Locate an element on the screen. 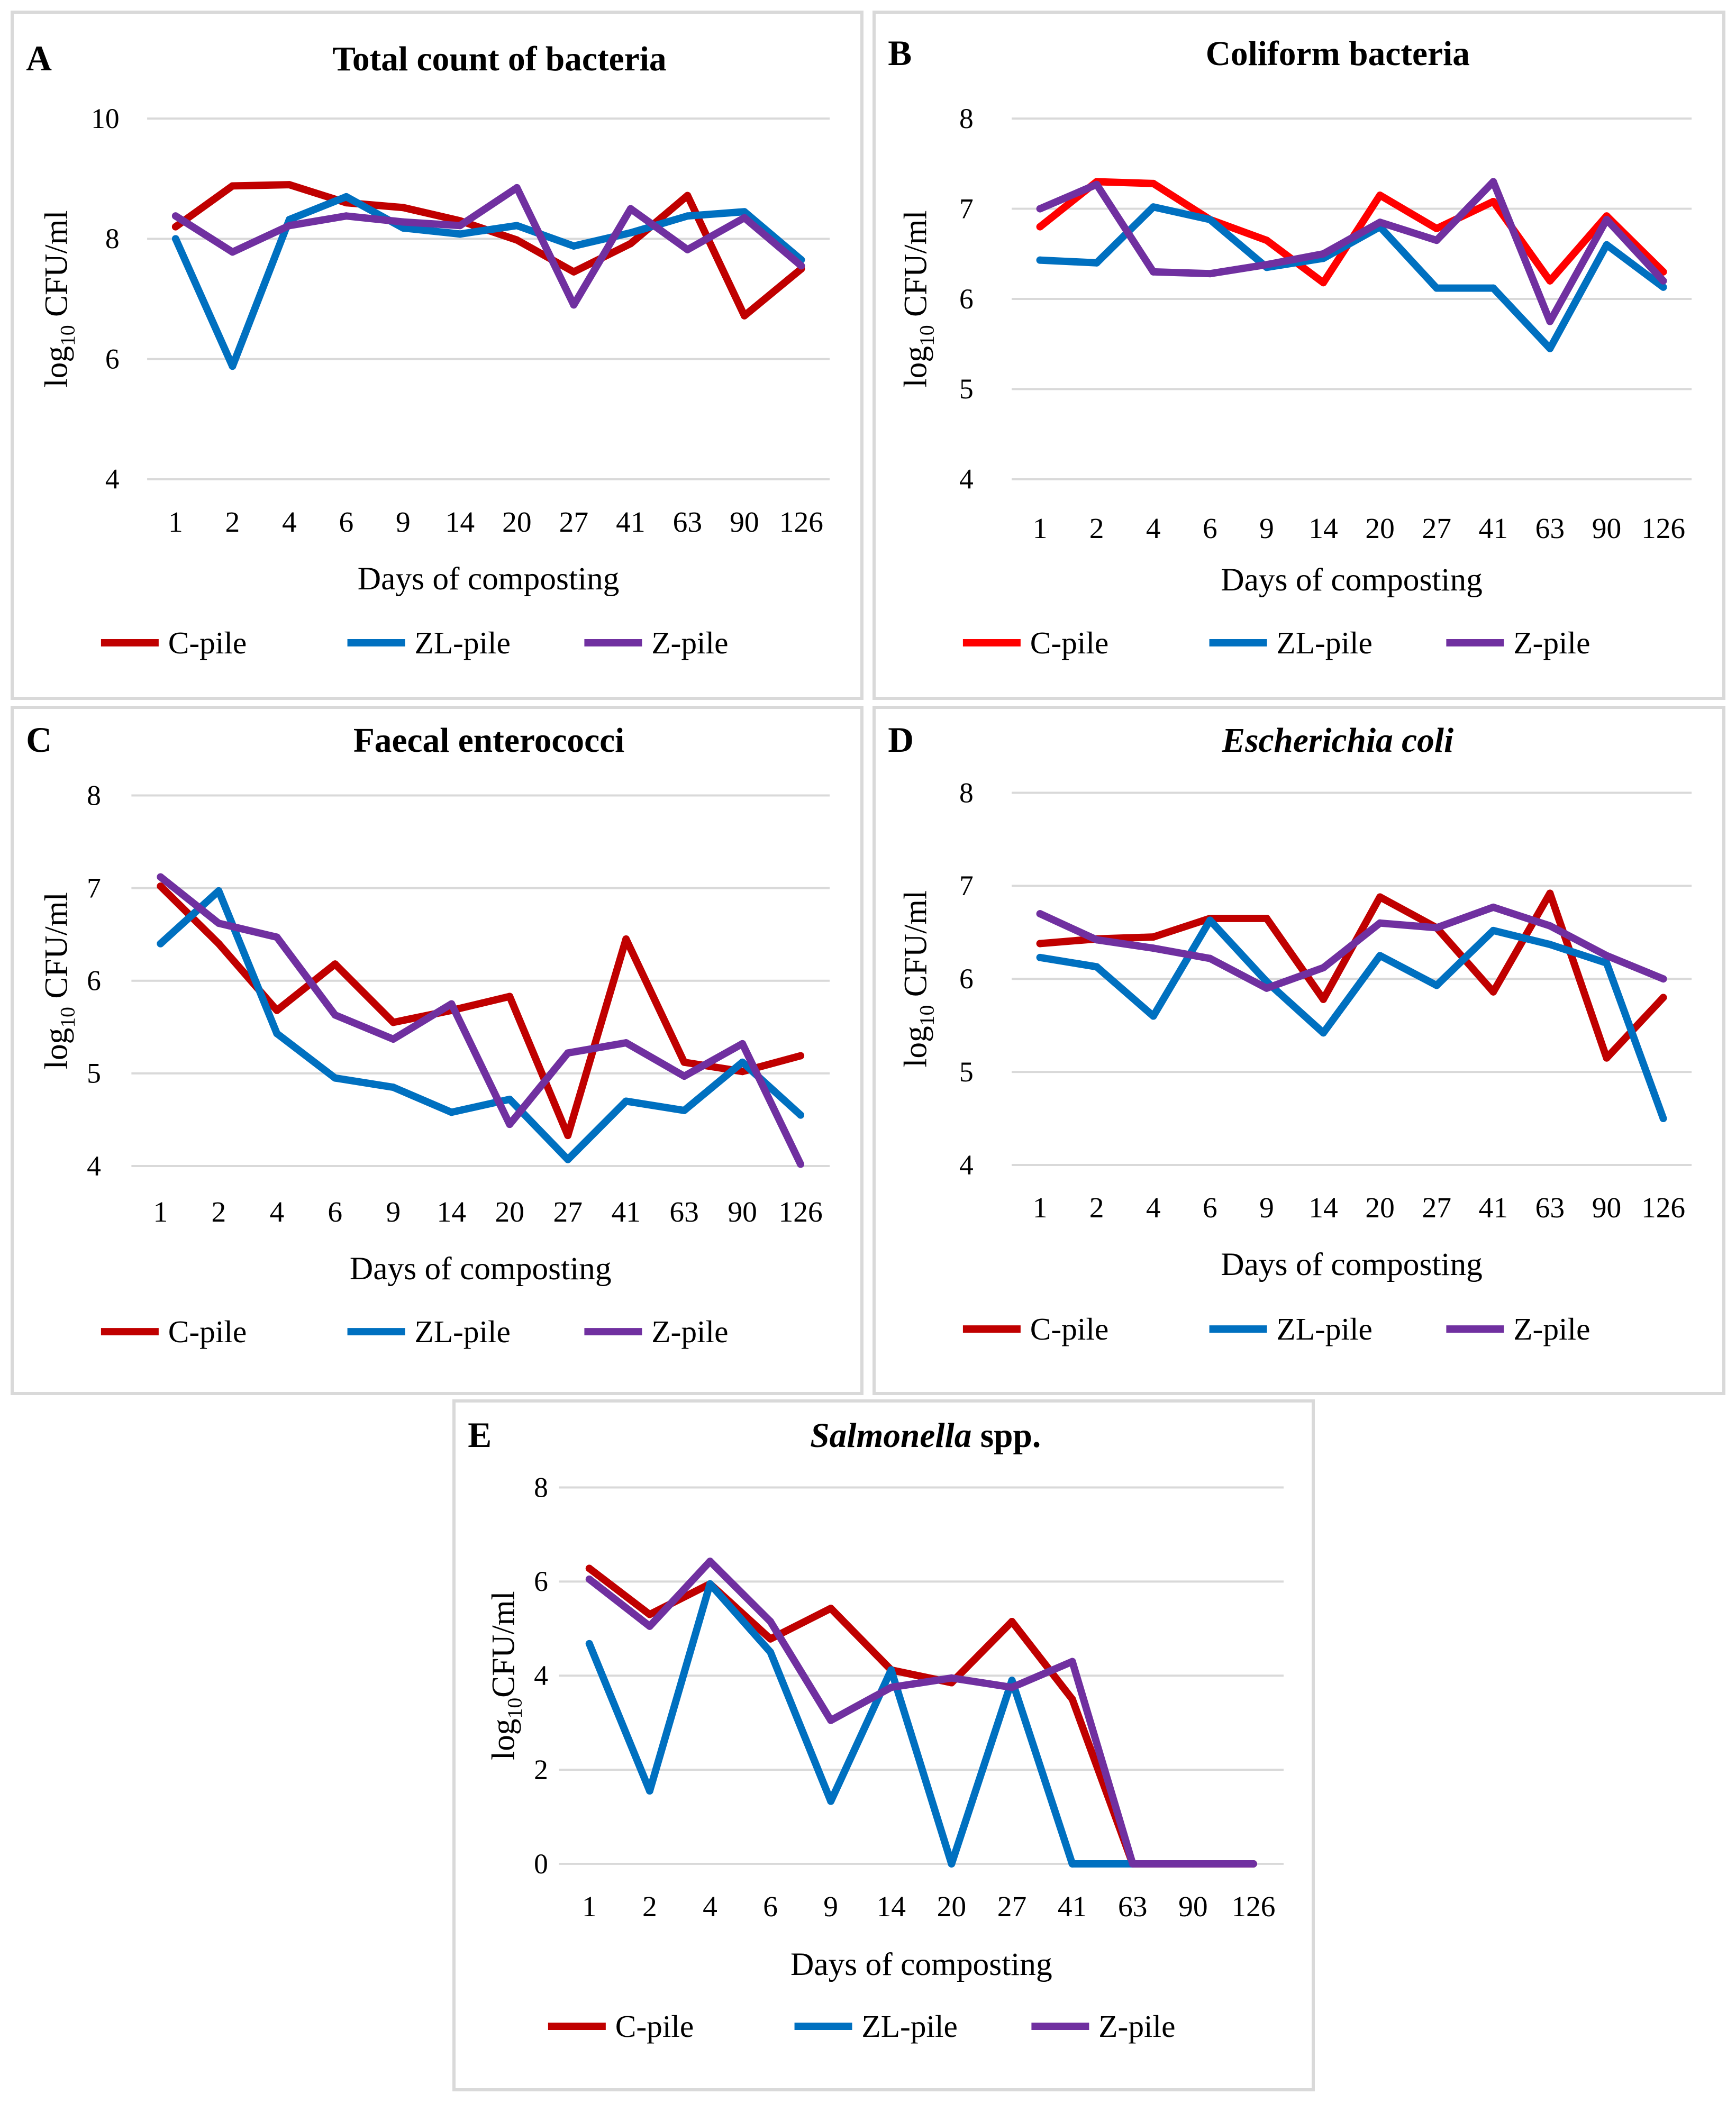 This screenshot has height=2103, width=1736. chart-e-y-axis-title: log10CFU/ml is located at coordinates (506, 1675).